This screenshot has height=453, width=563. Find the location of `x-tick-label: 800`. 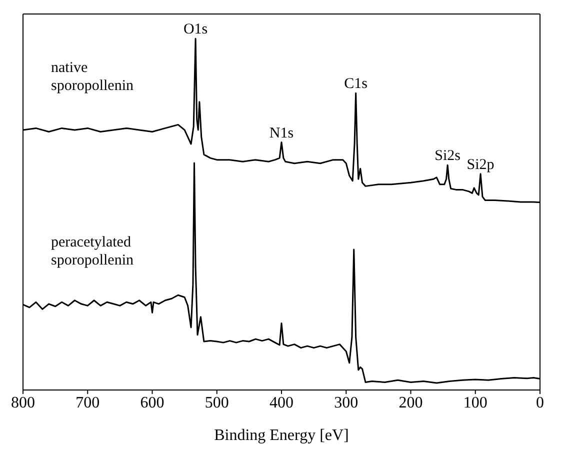

x-tick-label: 800 is located at coordinates (23, 403).